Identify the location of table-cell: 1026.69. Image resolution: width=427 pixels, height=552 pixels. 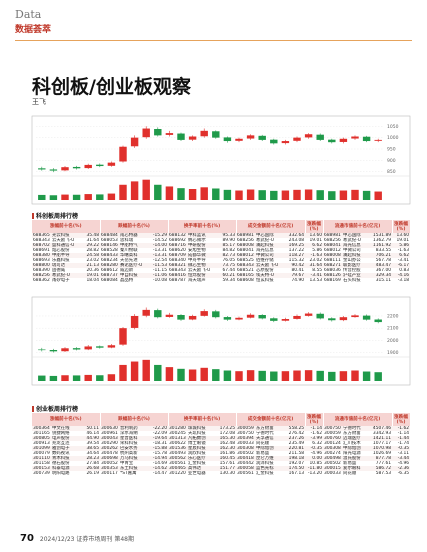
(382, 453).